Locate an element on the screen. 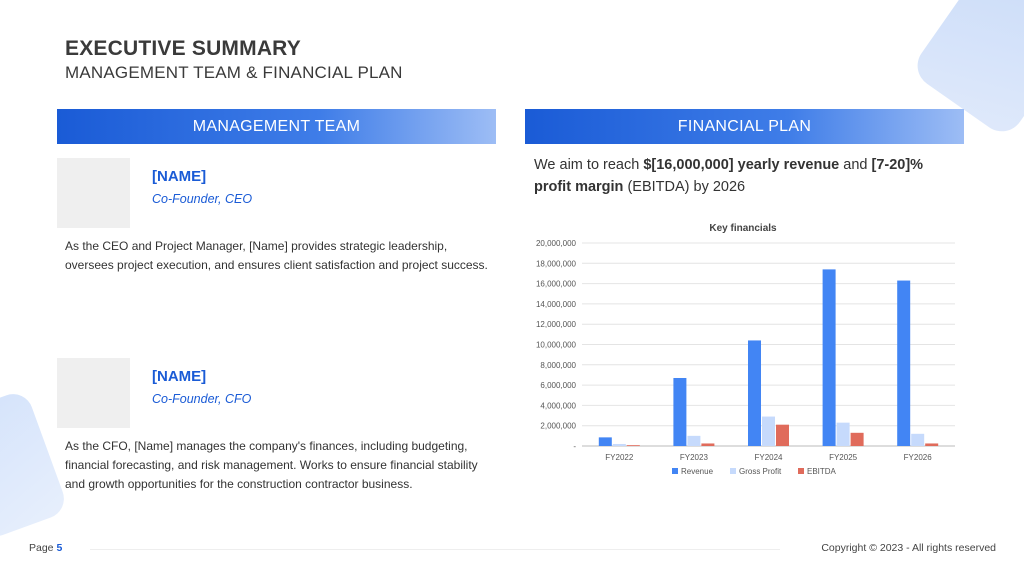 The width and height of the screenshot is (1024, 576). management-team-heading: MANAGEMENT TEAM is located at coordinates (276, 126).